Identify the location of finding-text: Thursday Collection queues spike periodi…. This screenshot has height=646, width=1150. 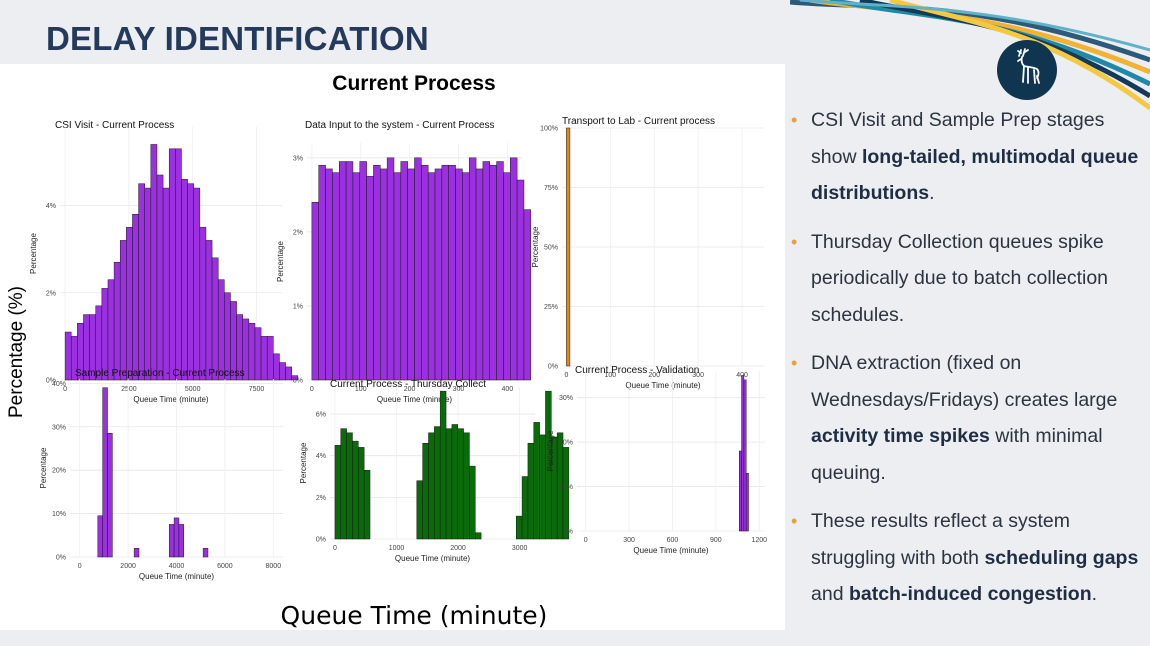
(960, 278).